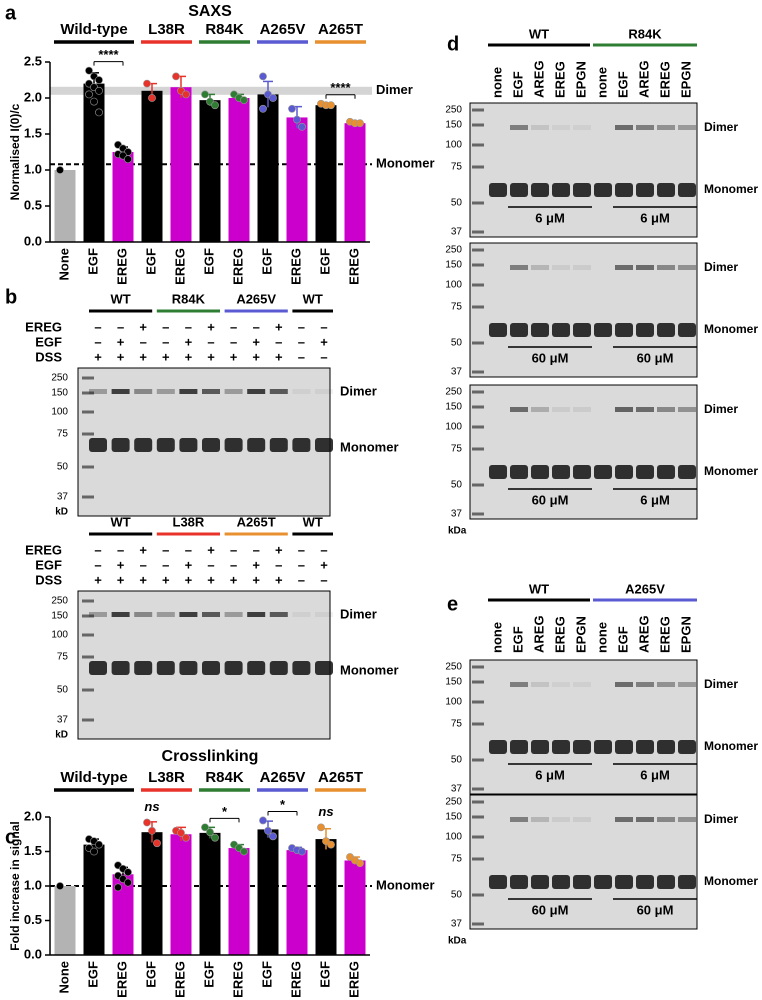 The height and width of the screenshot is (1000, 762). What do you see at coordinates (453, 44) in the screenshot?
I see `panel-letter: d` at bounding box center [453, 44].